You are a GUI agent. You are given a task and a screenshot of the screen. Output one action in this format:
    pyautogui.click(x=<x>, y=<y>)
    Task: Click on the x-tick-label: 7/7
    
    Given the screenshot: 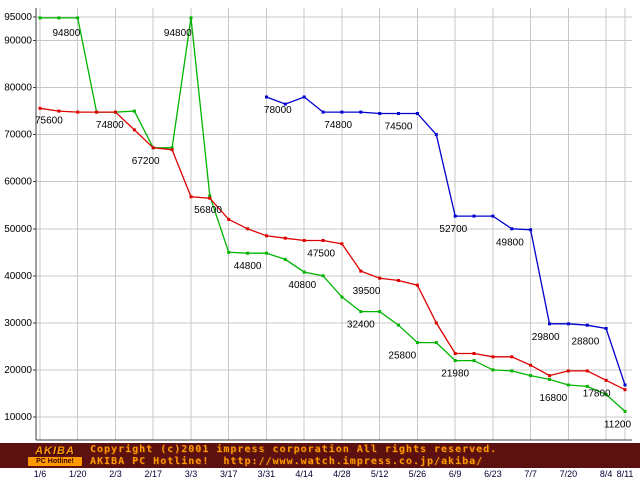 What is the action you would take?
    pyautogui.click(x=530, y=474)
    